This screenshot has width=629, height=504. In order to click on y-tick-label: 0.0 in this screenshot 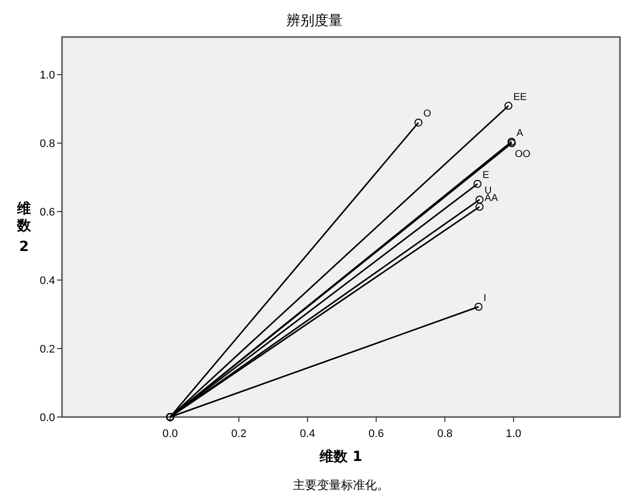, I will do `click(47, 418)`.